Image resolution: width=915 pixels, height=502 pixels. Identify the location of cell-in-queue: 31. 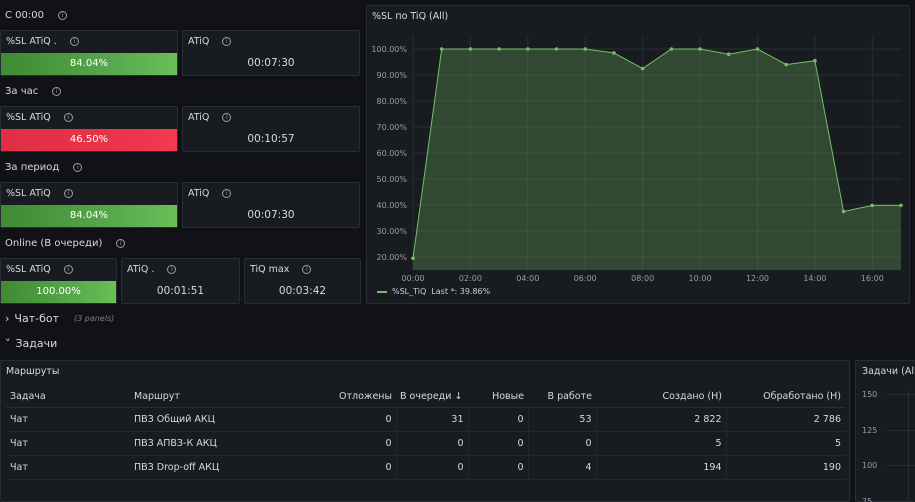
(432, 419).